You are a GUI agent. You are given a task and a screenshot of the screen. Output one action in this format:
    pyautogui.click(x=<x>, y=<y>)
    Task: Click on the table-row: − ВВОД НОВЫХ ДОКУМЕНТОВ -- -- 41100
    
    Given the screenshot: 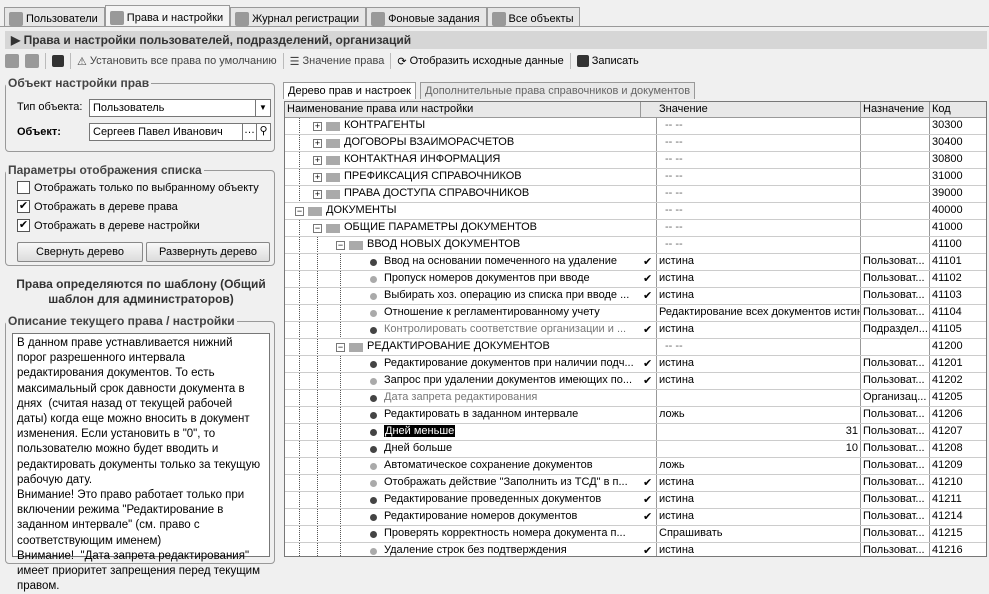 What is the action you would take?
    pyautogui.click(x=635, y=245)
    